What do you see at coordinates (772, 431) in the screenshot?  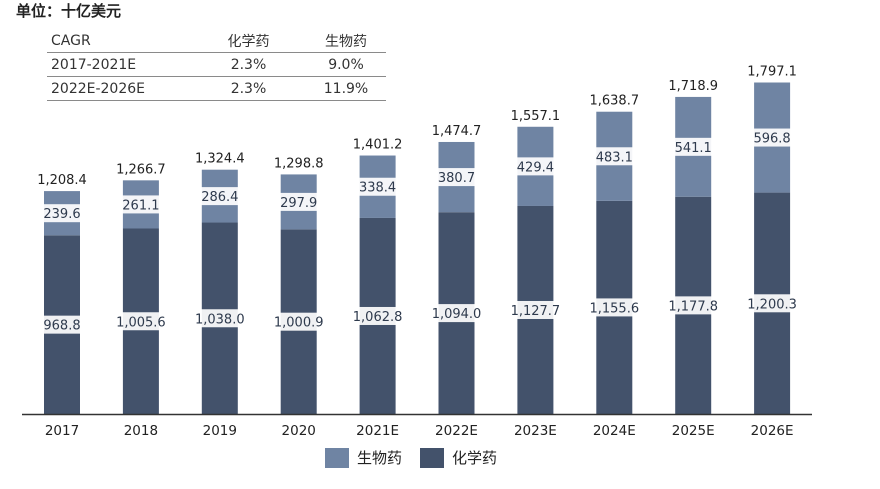 I see `x-tick-label: 2026E` at bounding box center [772, 431].